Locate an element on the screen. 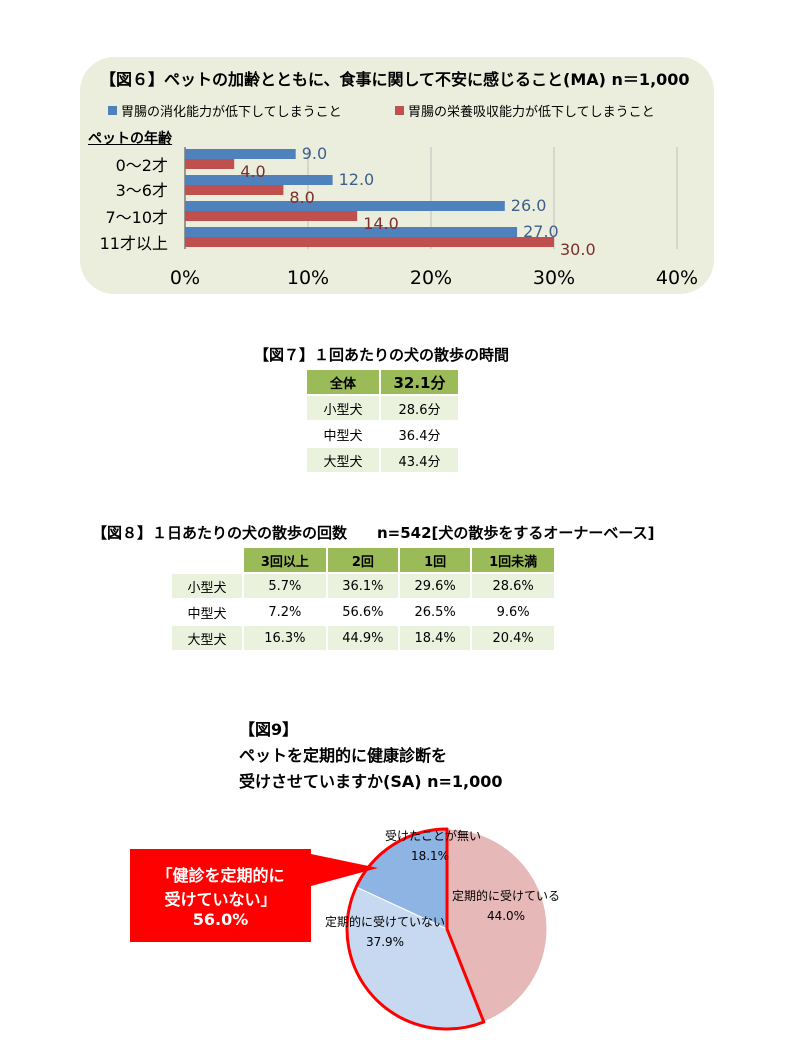 The image size is (791, 1040). table-row: 中型犬 7.2% 56.6% 26.5% 9.6% is located at coordinates (363, 612).